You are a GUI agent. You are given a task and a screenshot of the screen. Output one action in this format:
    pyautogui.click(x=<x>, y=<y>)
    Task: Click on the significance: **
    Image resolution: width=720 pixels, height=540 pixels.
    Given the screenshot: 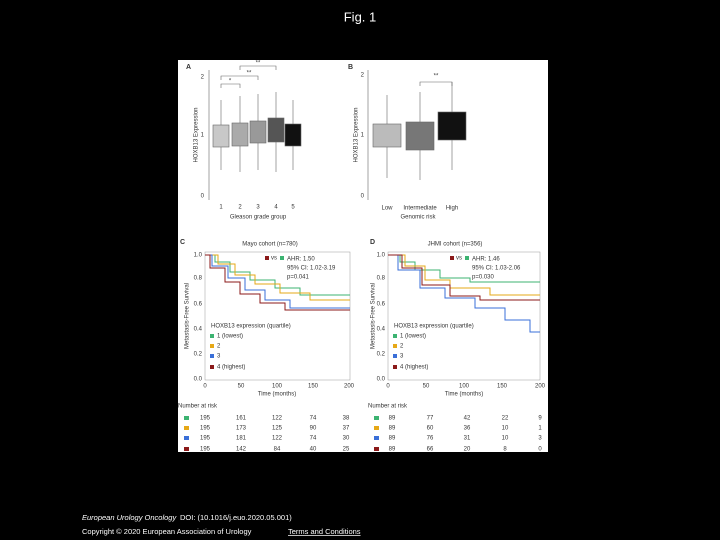 What is the action you would take?
    pyautogui.click(x=249, y=74)
    